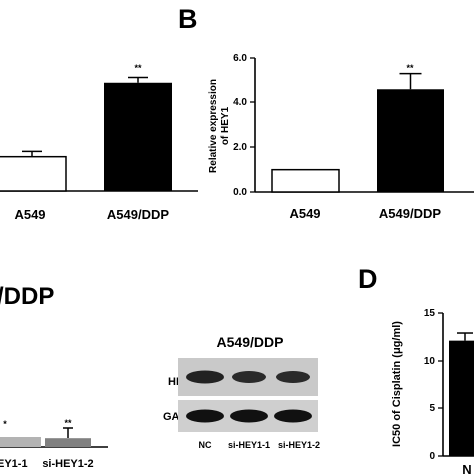  I want to click on panel-a-bar-a549ddp, so click(138, 136).